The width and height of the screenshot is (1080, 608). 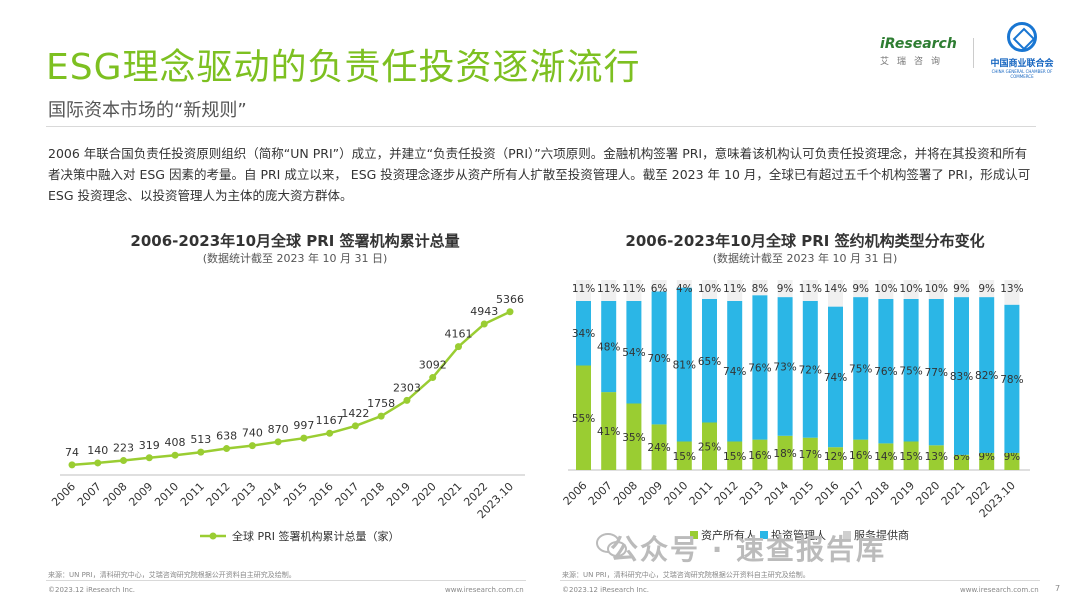 I want to click on footer-divider-right, so click(x=800, y=580).